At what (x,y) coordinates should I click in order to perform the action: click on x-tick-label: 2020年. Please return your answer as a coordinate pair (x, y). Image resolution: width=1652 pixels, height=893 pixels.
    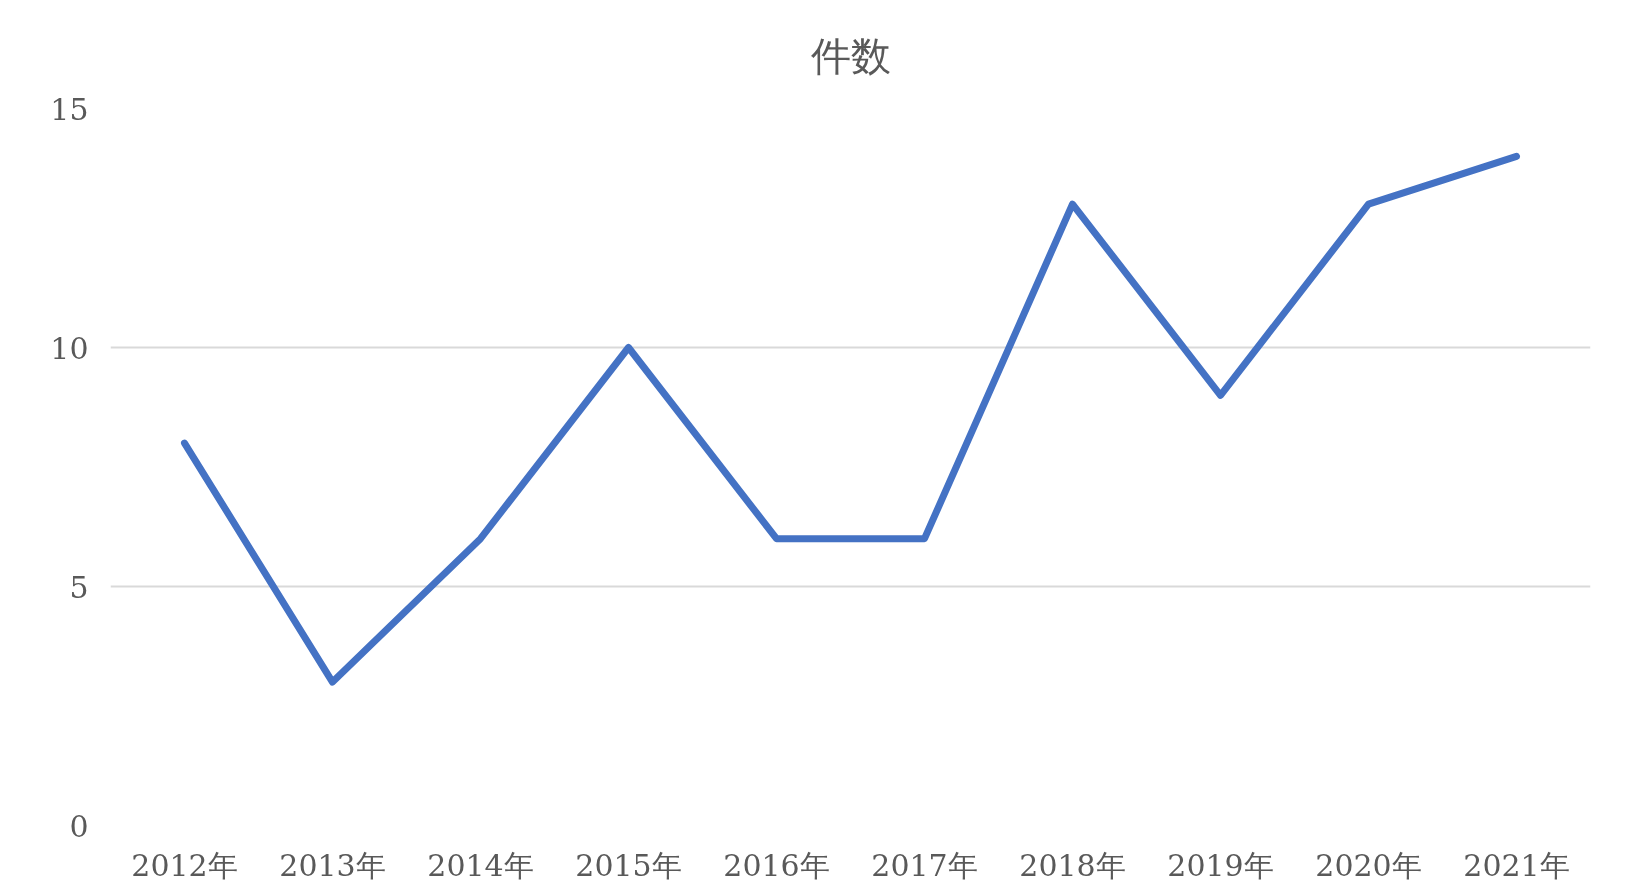
    Looking at the image, I should click on (1368, 865).